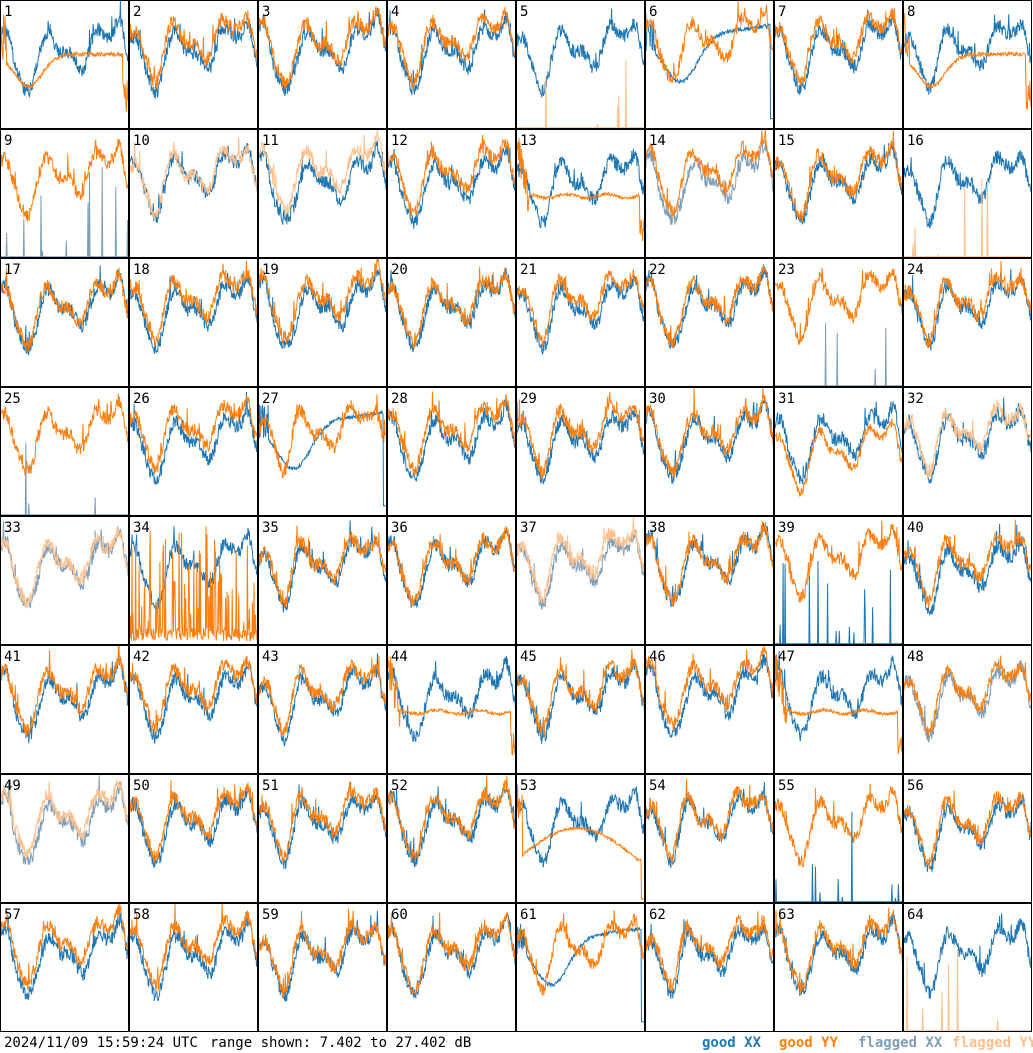 The height and width of the screenshot is (1053, 1033). I want to click on panel-label: 46, so click(657, 657).